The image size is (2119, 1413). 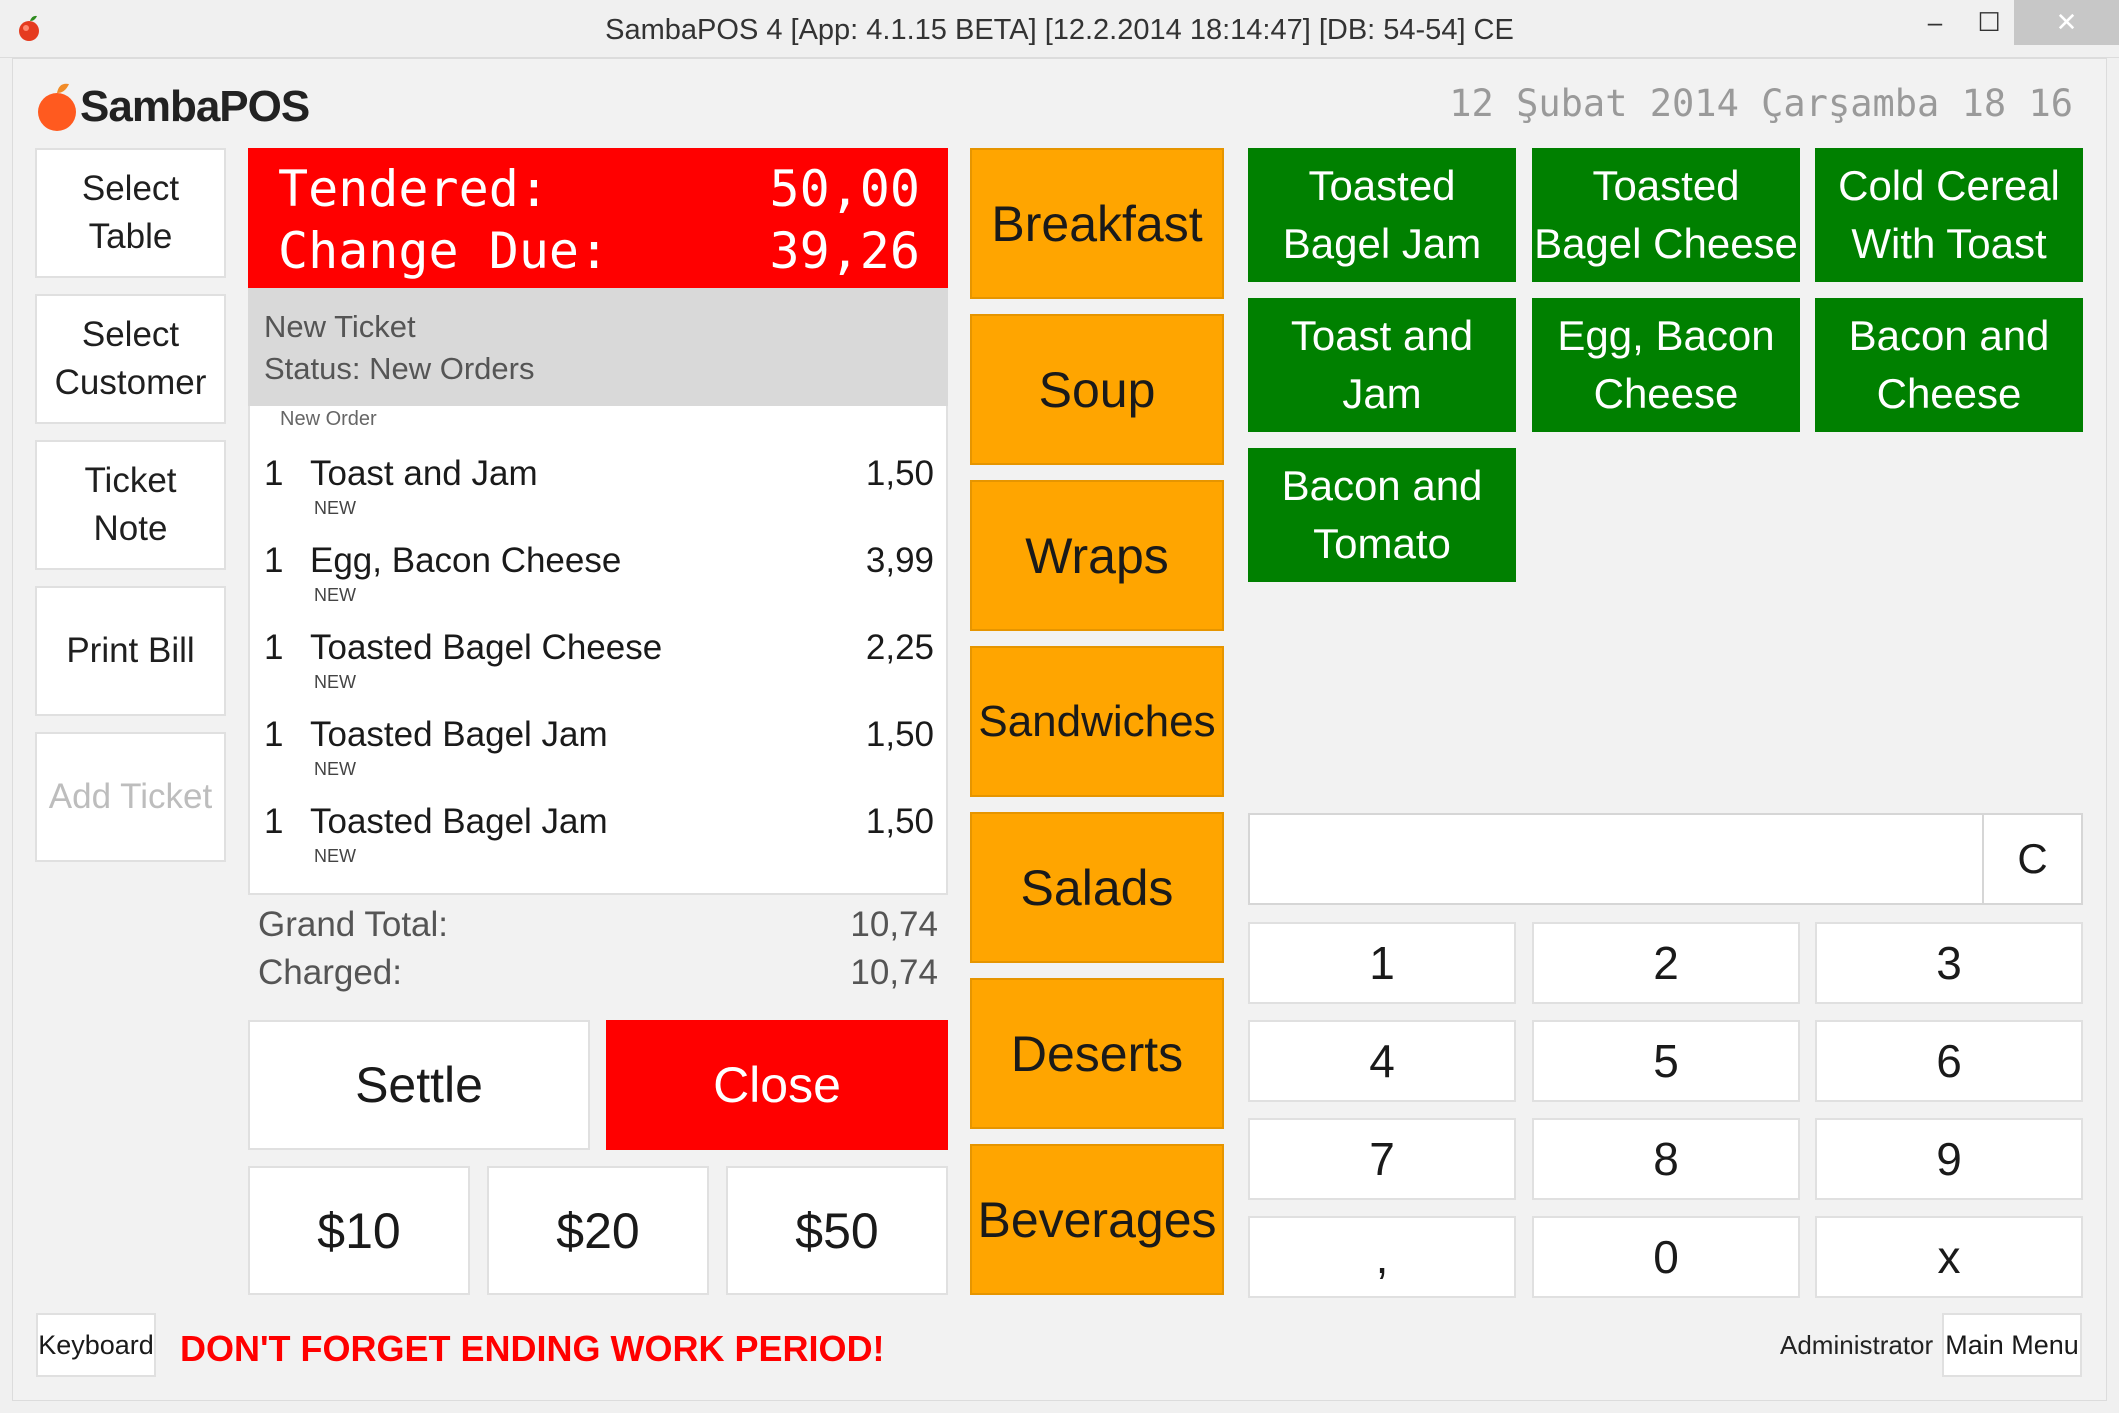 What do you see at coordinates (1382, 1257) in the screenshot?
I see `numpad-key-comma: ,` at bounding box center [1382, 1257].